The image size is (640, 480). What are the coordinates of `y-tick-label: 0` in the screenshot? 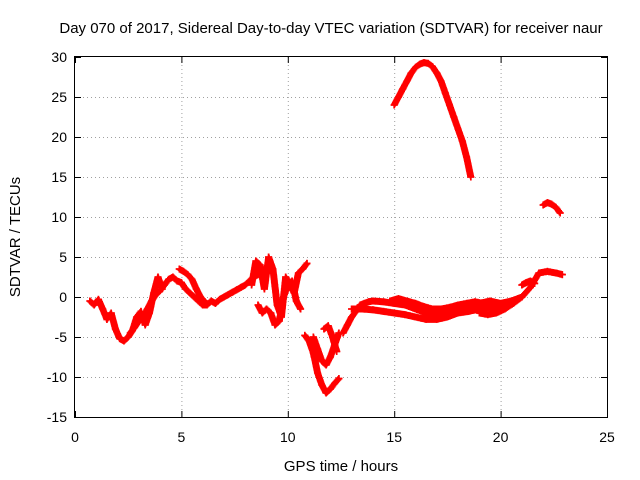 It's located at (63, 297).